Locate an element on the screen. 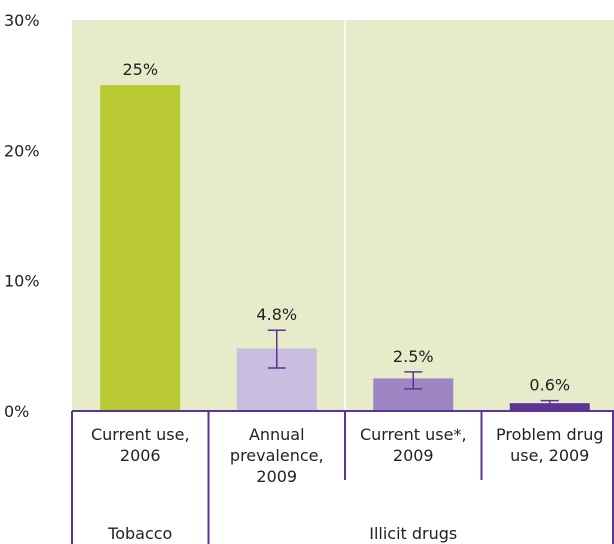 This screenshot has width=614, height=544. x-tick-label: Annual prevalence, 2009 is located at coordinates (277, 455).